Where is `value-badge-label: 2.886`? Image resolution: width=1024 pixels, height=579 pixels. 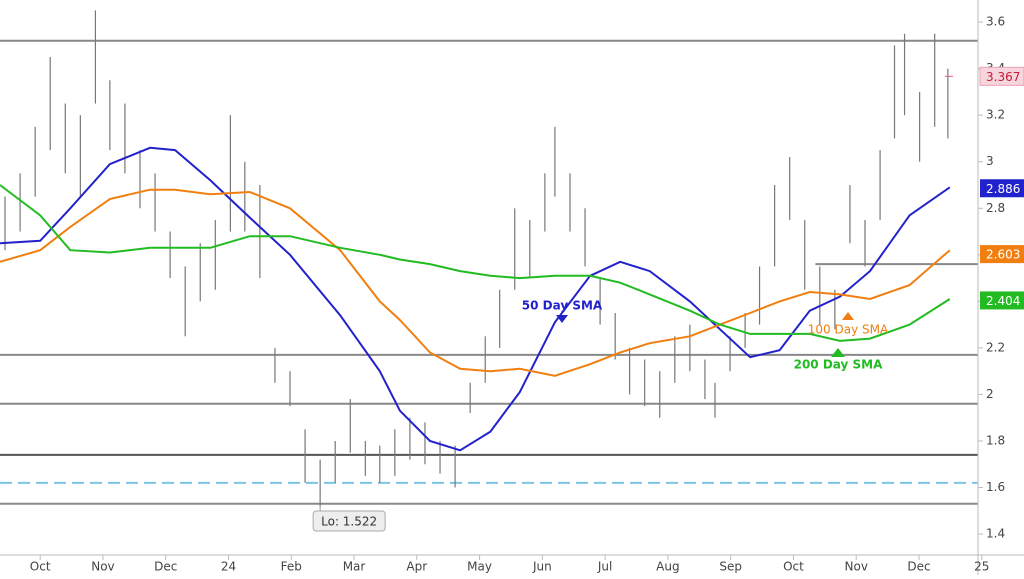 value-badge-label: 2.886 is located at coordinates (1003, 189).